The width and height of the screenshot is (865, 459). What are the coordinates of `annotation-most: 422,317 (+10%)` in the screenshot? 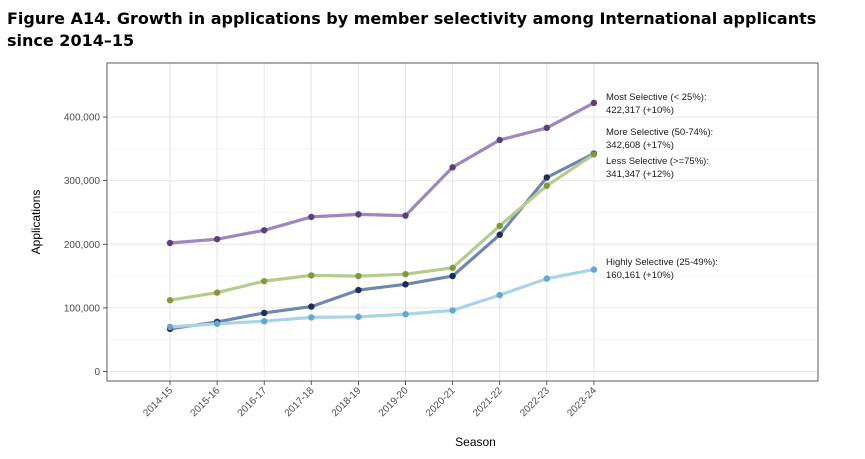 It's located at (640, 110).